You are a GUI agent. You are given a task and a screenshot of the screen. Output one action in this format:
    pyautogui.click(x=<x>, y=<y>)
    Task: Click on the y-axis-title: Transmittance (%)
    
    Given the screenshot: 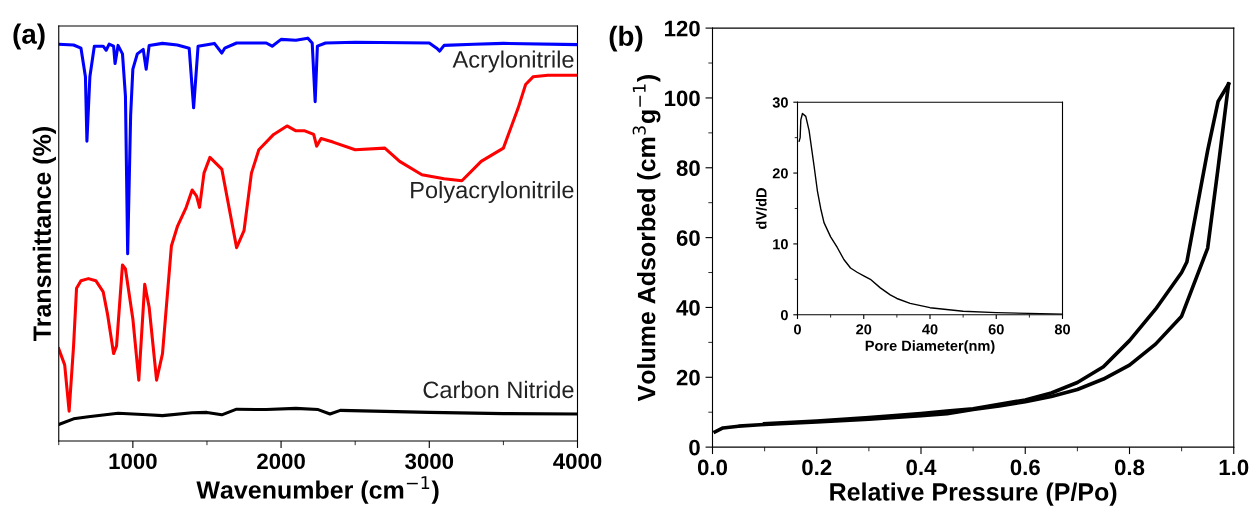 What is the action you would take?
    pyautogui.click(x=44, y=234)
    